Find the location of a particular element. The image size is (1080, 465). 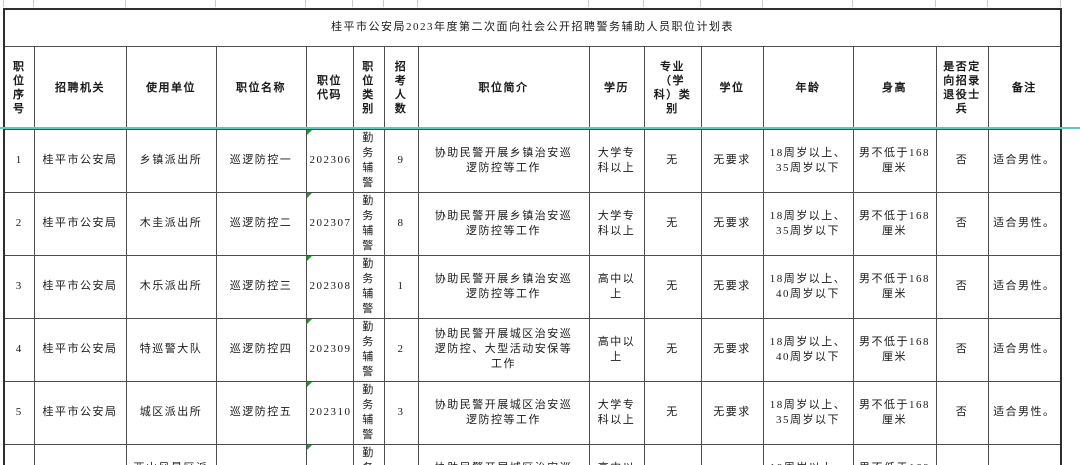

table-cell: 9 is located at coordinates (401, 160).